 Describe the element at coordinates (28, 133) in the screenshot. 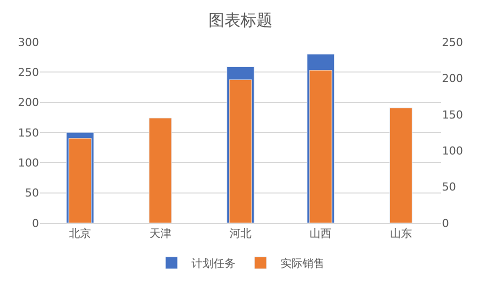

I see `y-tick-label: 150` at that location.